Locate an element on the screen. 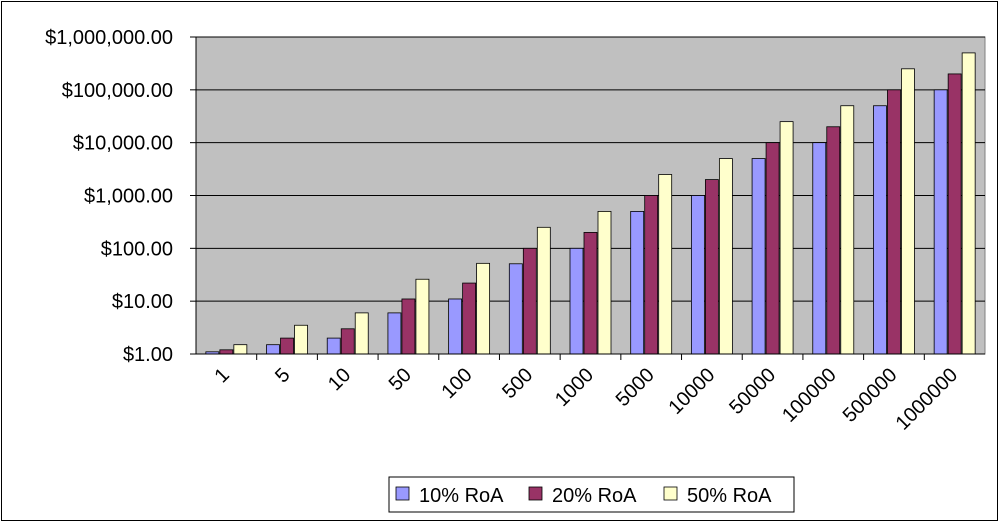 This screenshot has width=1001, height=524. x-tick-label: 10 is located at coordinates (339, 379).